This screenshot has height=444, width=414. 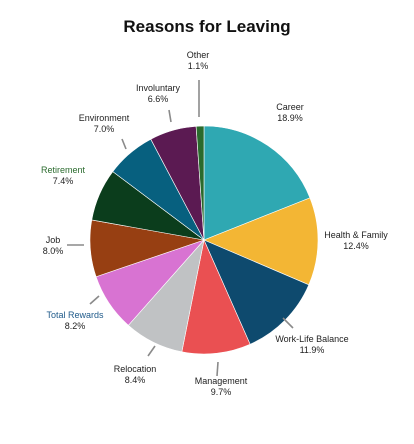 I want to click on slice-label: Management, so click(x=221, y=381).